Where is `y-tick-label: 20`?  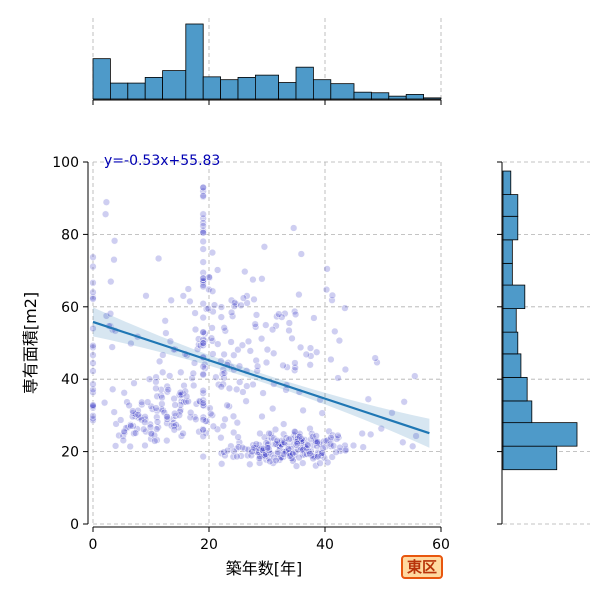 y-tick-label: 20 is located at coordinates (70, 453).